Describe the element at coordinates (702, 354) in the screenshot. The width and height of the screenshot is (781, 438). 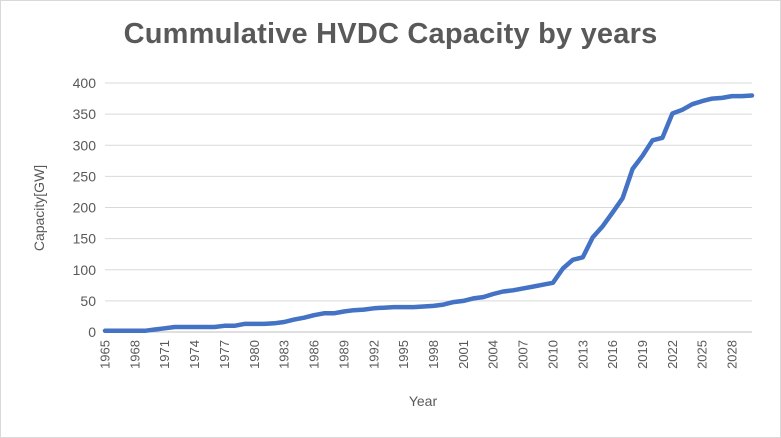
I see `x-tick-label: 2025` at that location.